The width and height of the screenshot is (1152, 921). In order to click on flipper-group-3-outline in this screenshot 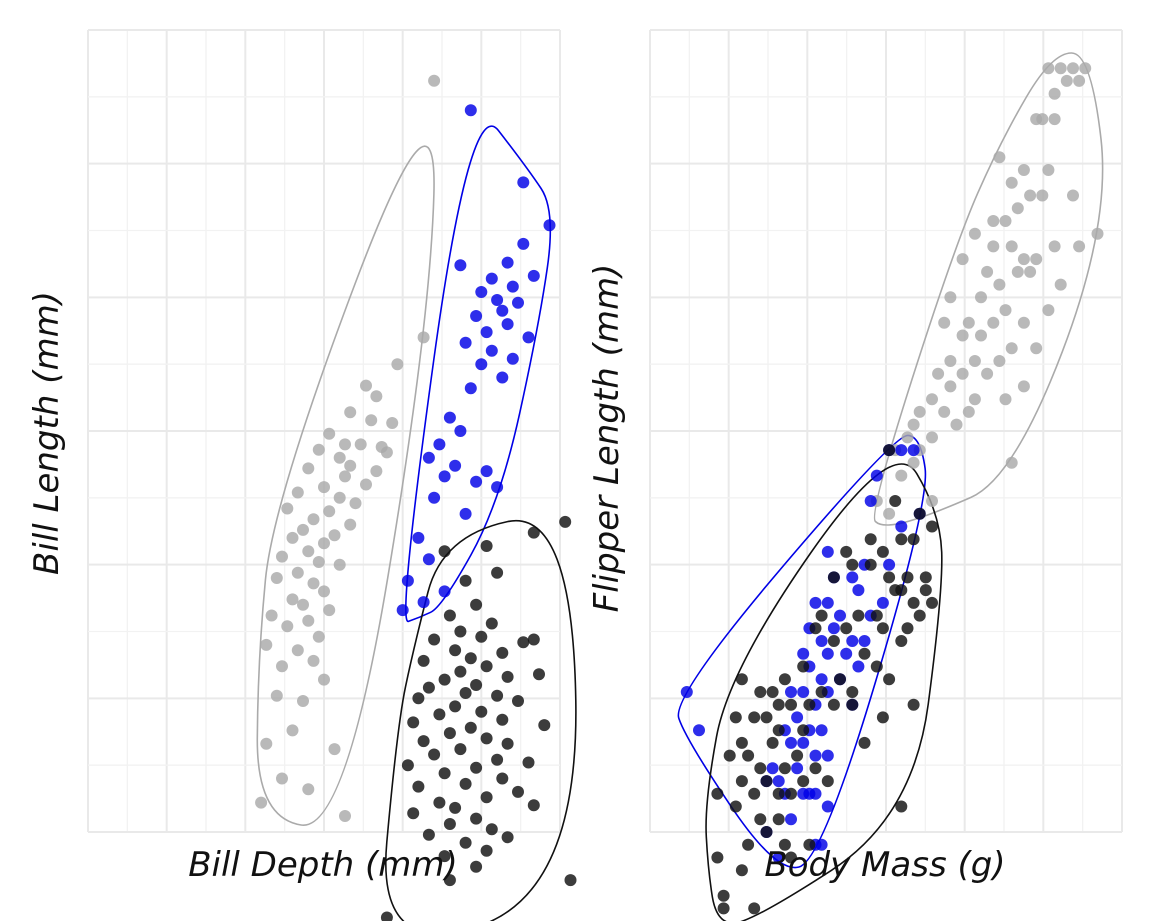, I will do `click(824, 692)`.